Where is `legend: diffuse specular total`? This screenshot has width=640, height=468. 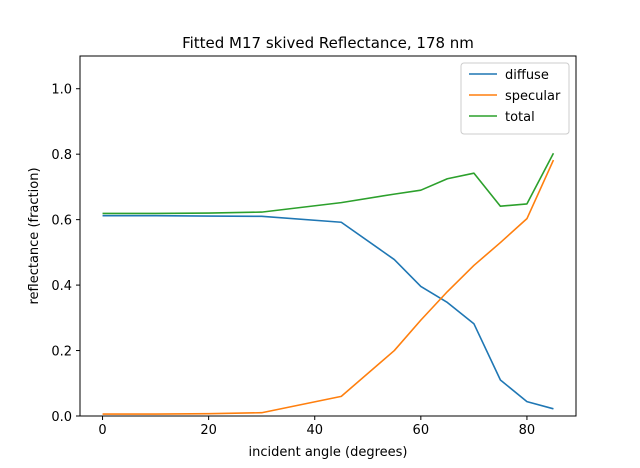 legend: diffuse specular total is located at coordinates (515, 98).